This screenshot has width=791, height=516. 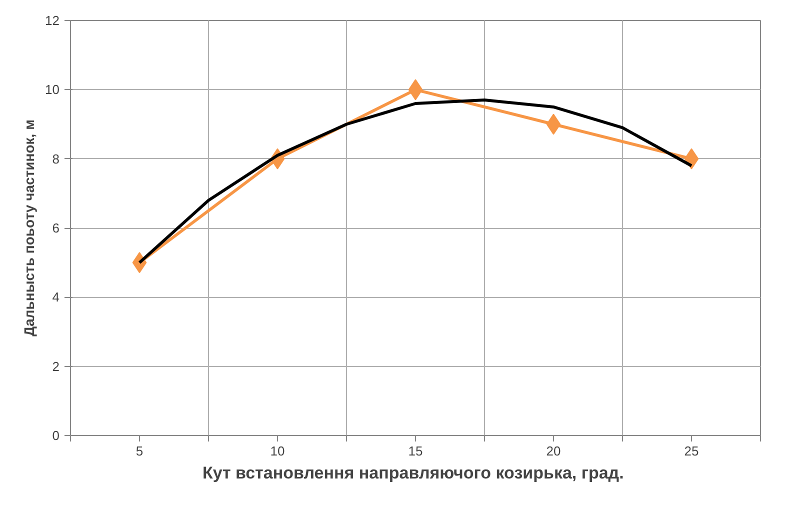 What do you see at coordinates (56, 158) in the screenshot?
I see `y-tick-label: 8` at bounding box center [56, 158].